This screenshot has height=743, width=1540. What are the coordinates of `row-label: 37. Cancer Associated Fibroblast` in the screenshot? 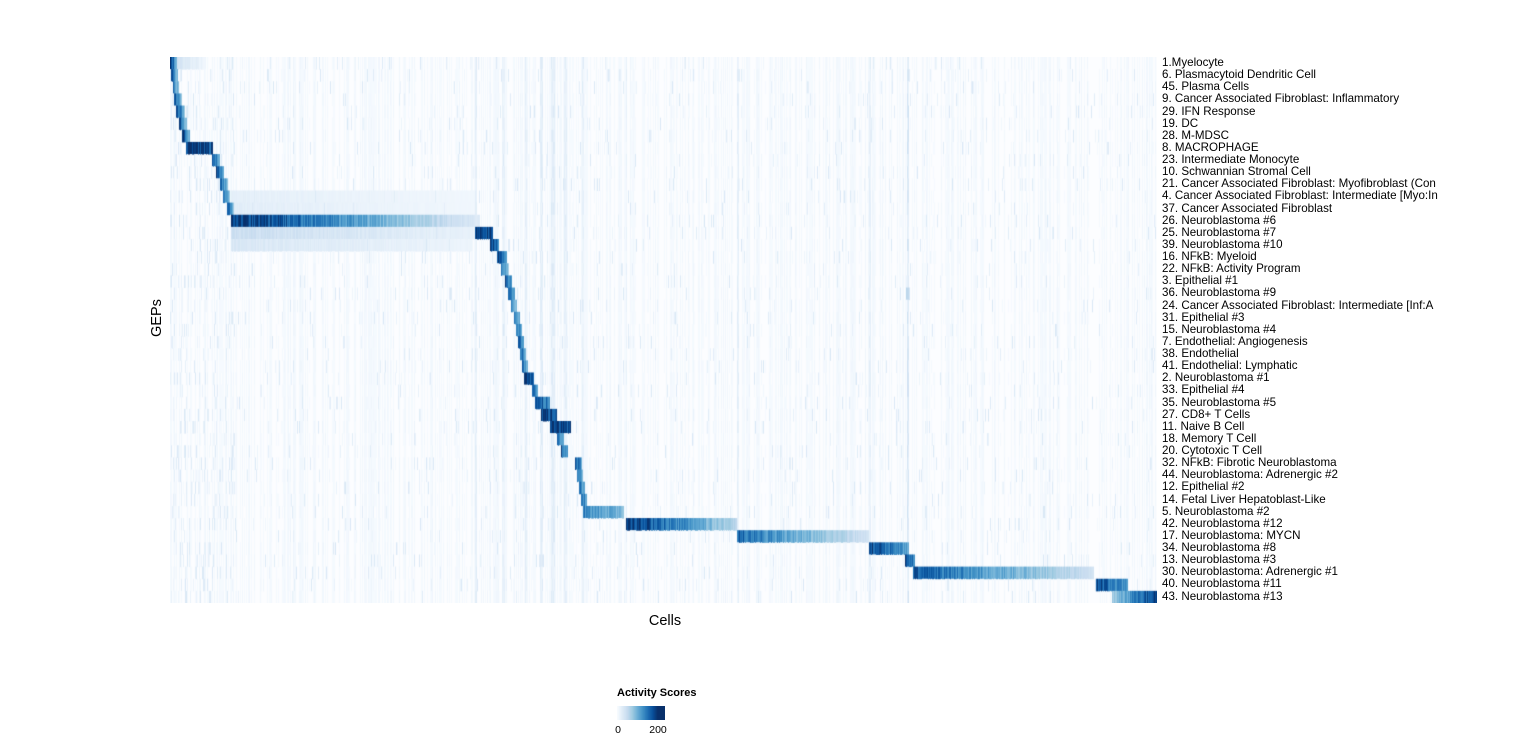 It's located at (1247, 208).